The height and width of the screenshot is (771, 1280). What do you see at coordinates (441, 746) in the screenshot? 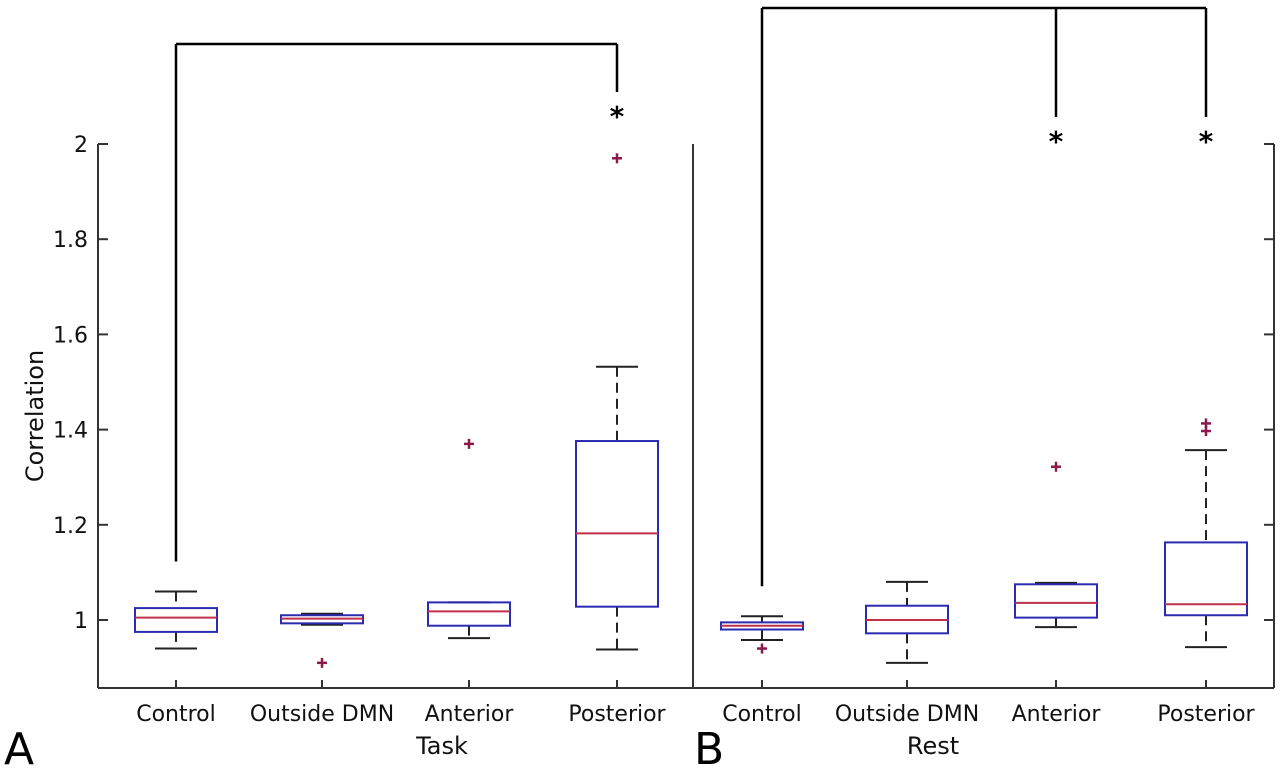
I see `x-axis-label-task: Task` at bounding box center [441, 746].